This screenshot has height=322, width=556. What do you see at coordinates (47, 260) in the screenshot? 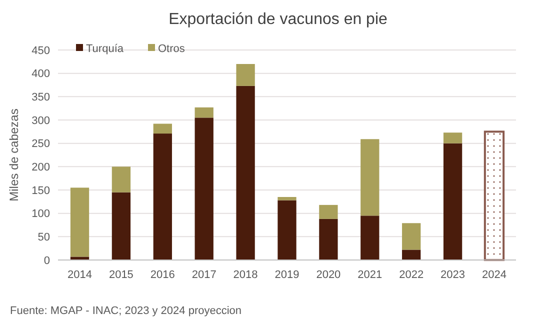
I see `y-tick-label: 0` at bounding box center [47, 260].